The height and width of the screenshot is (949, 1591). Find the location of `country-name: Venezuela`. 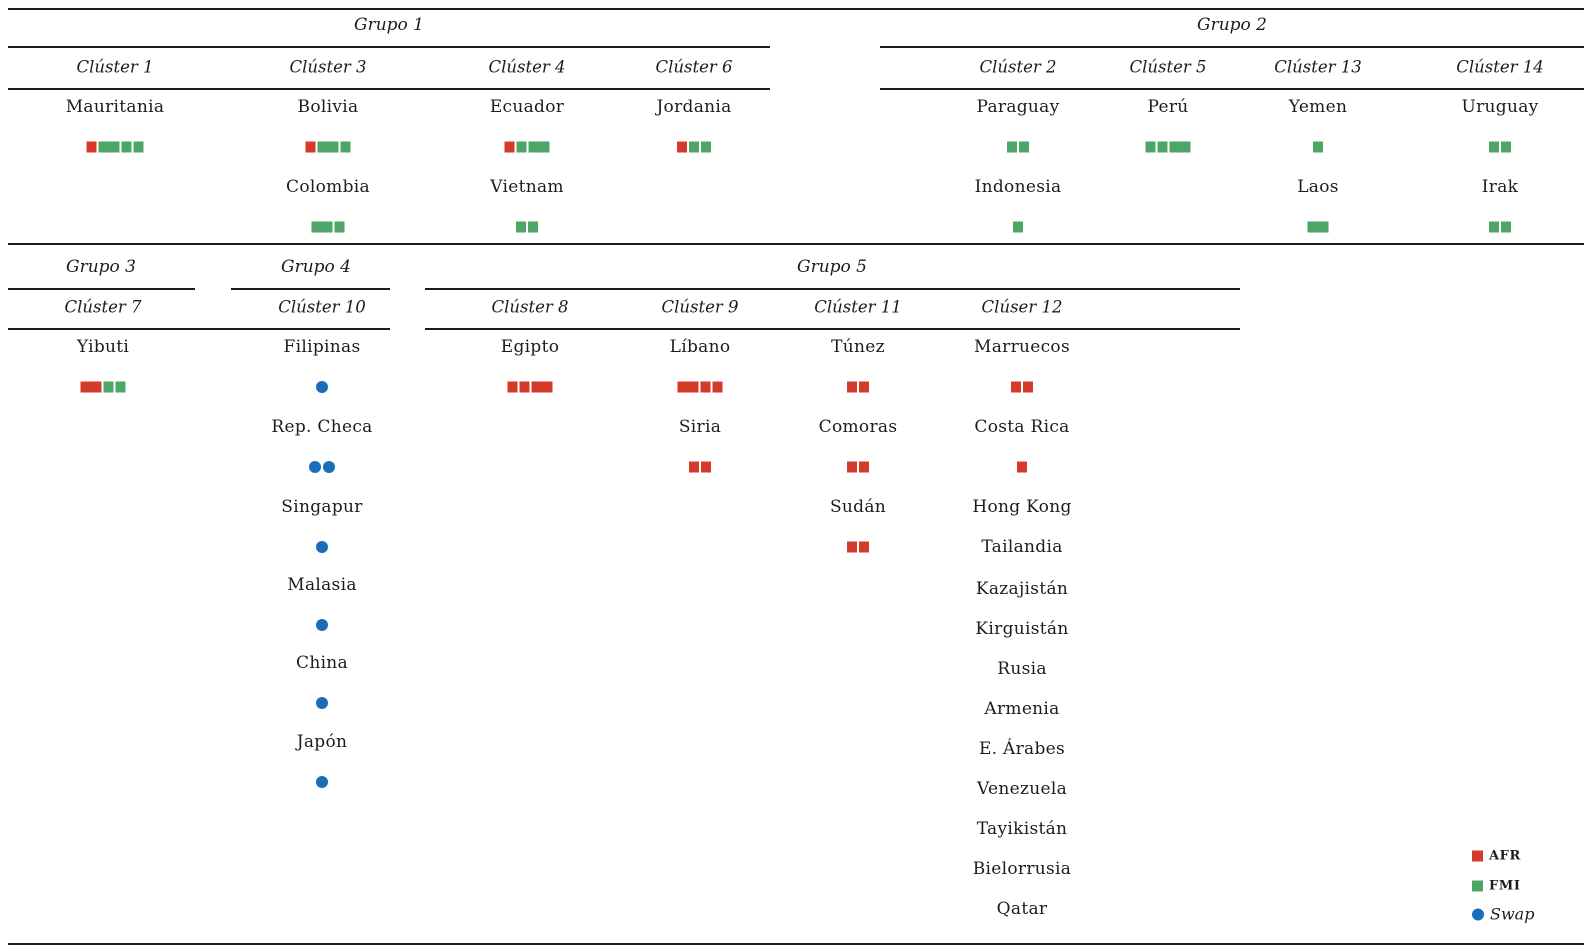

country-name: Venezuela is located at coordinates (1022, 789).